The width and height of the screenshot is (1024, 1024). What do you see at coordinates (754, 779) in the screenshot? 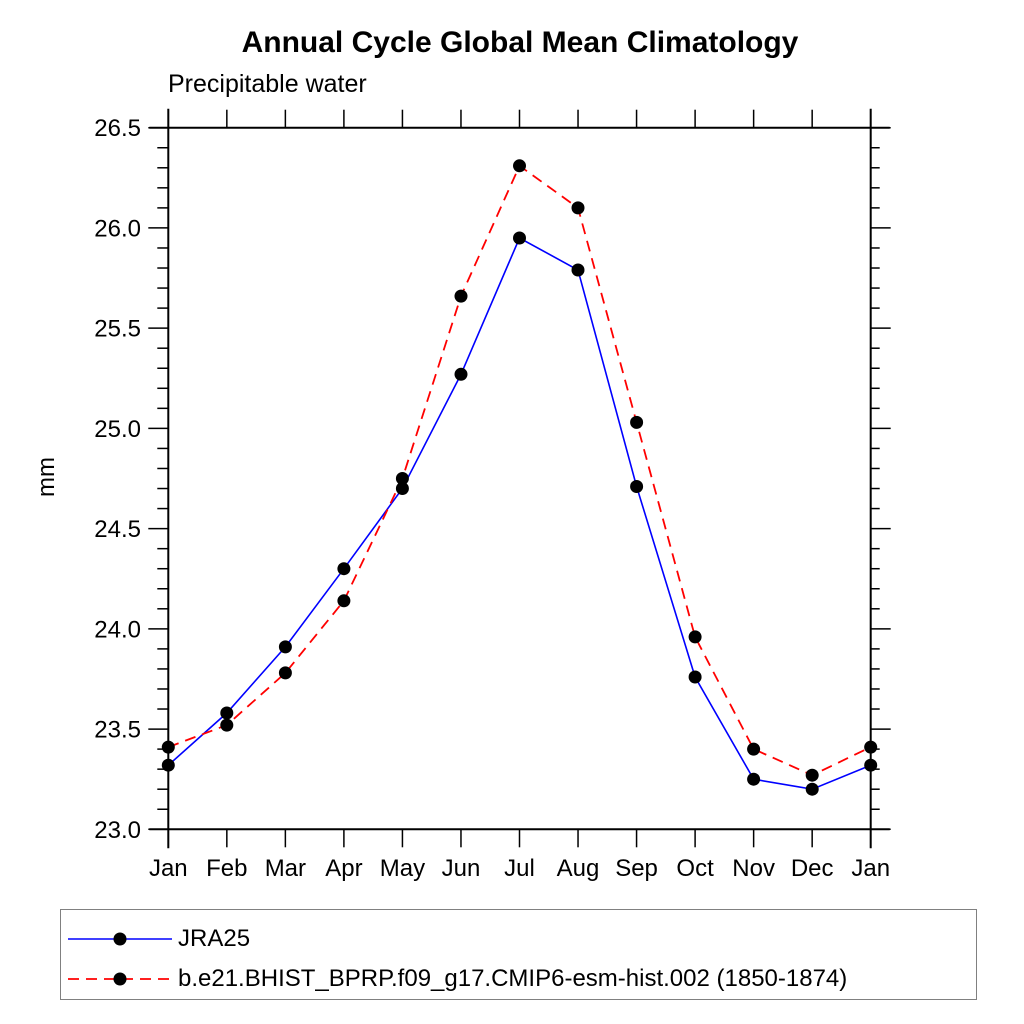
I see `data-point-0-Nov` at bounding box center [754, 779].